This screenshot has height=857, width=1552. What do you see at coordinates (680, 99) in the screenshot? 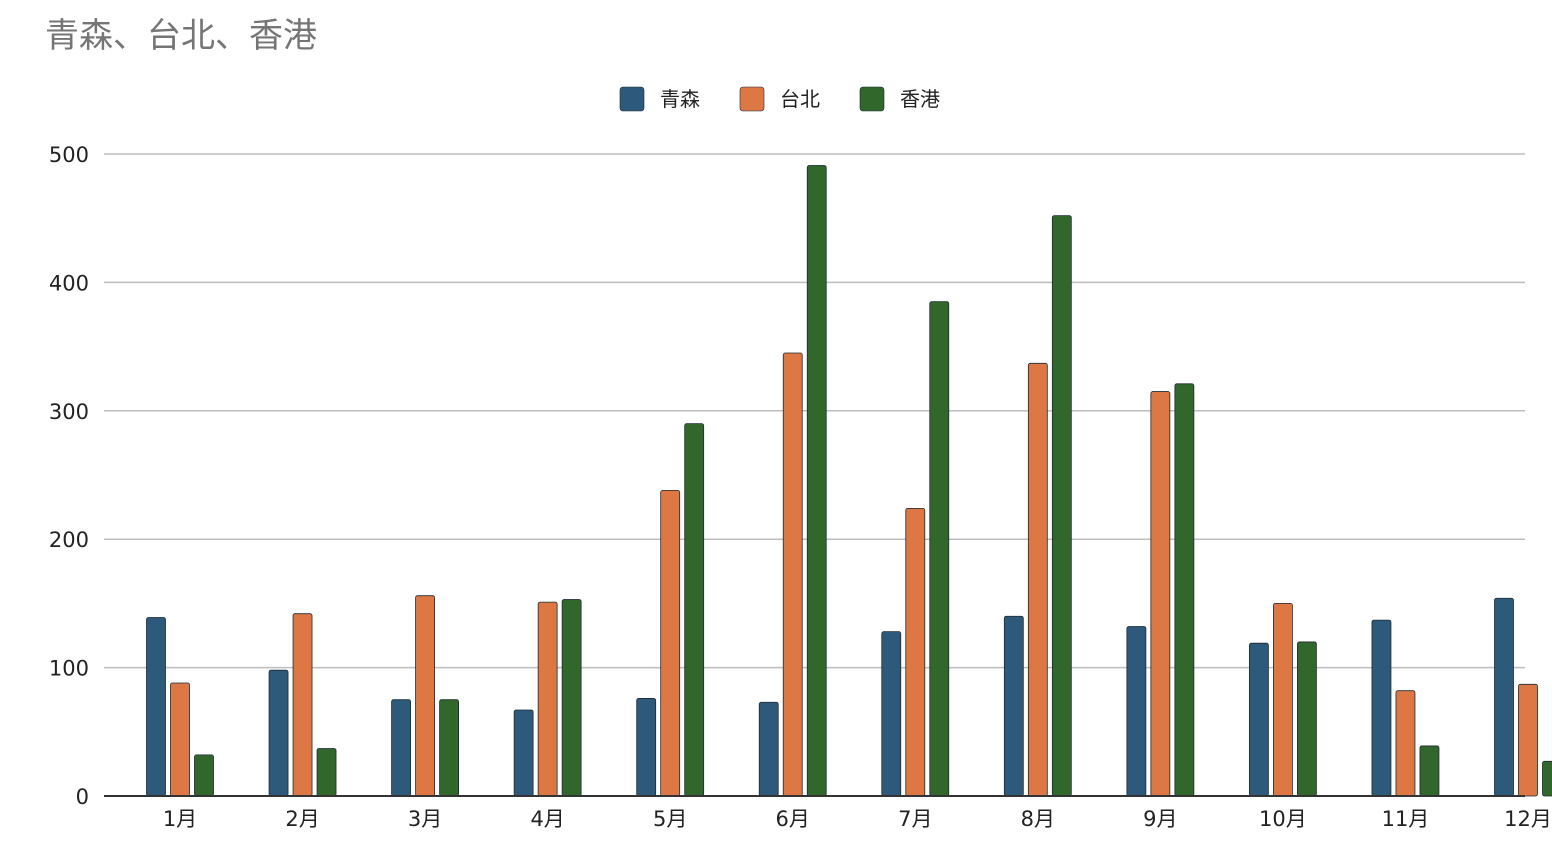
I see `legend-label: 青森` at bounding box center [680, 99].